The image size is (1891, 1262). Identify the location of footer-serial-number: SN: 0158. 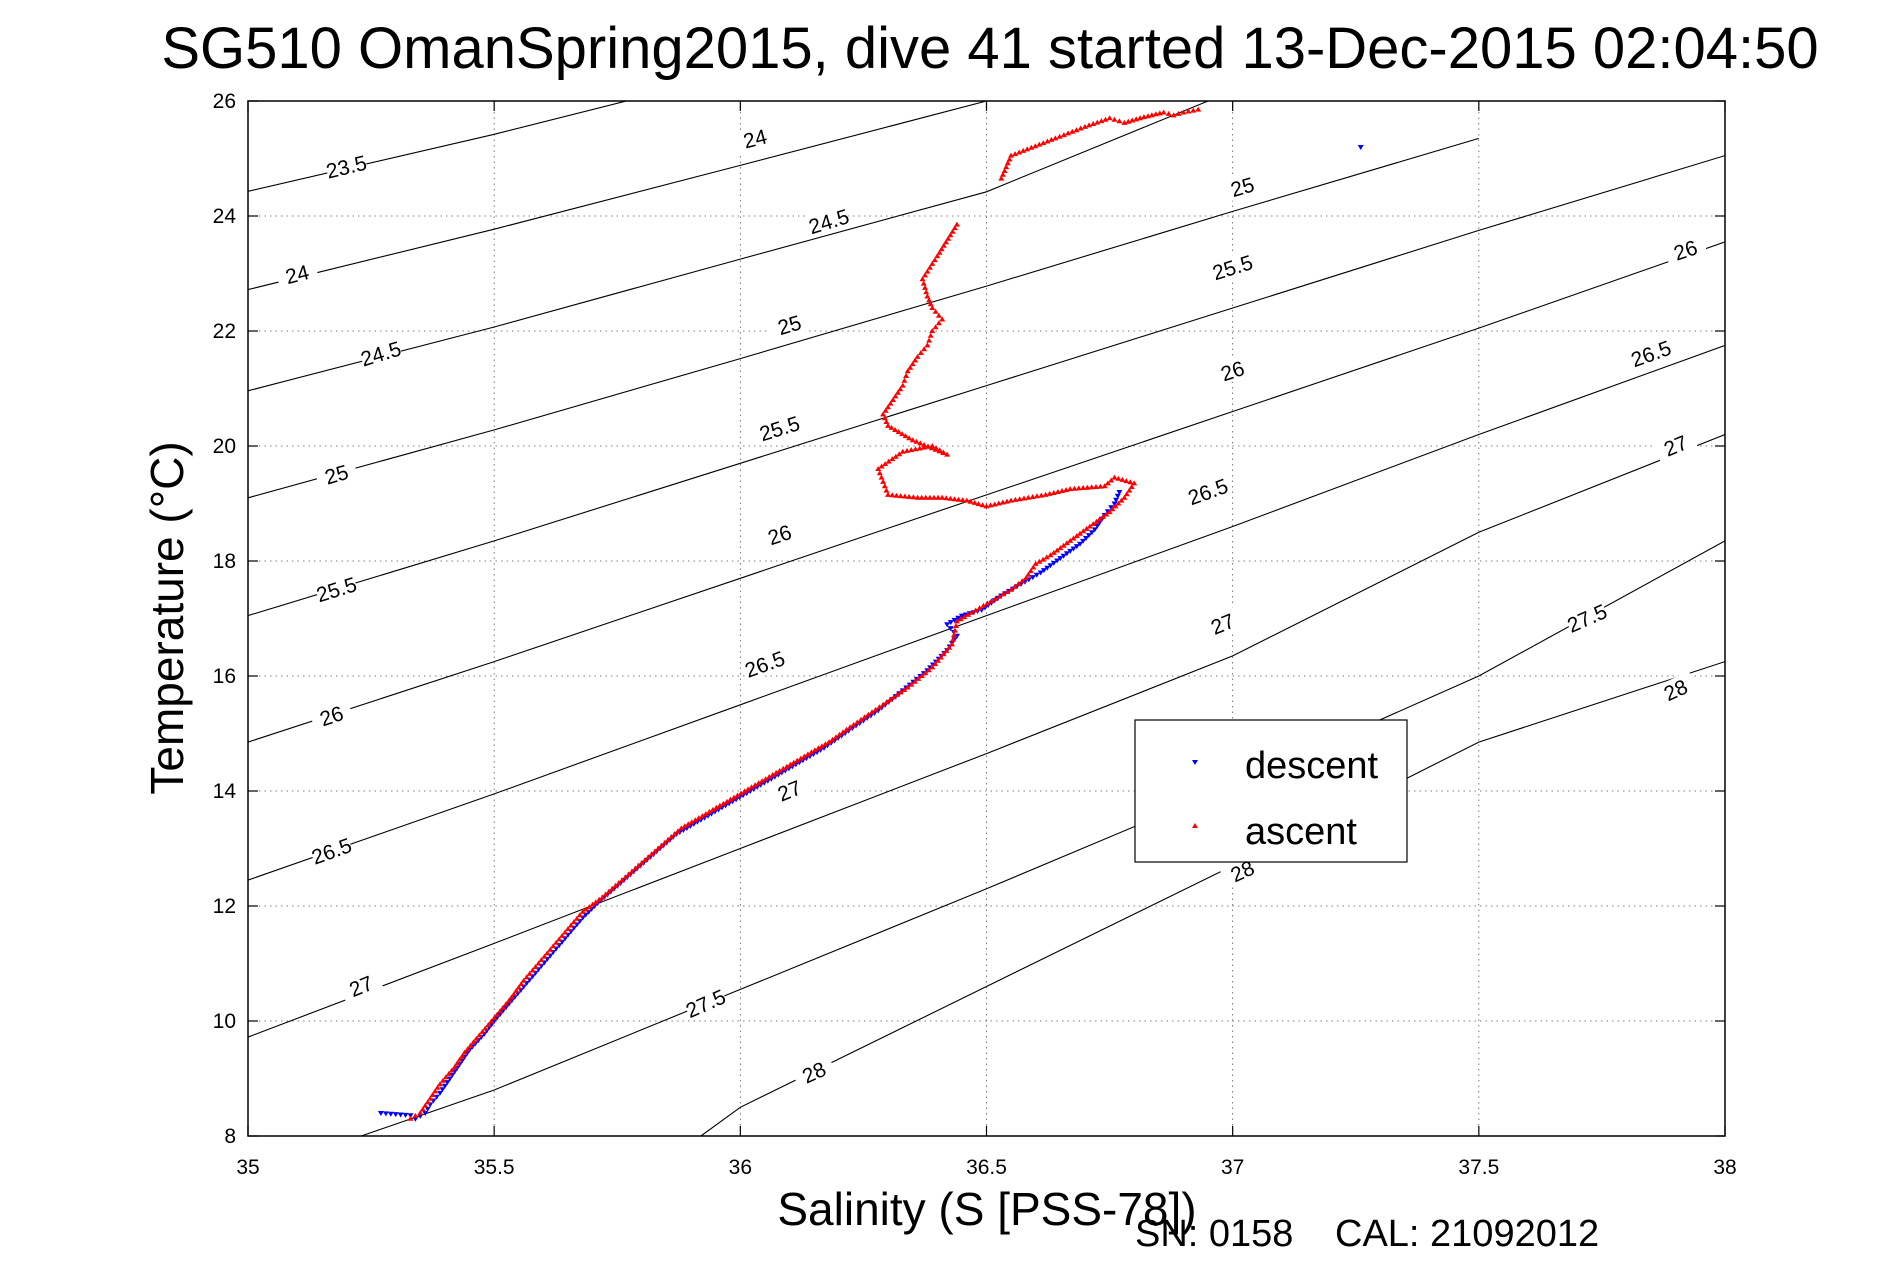
(1214, 1234).